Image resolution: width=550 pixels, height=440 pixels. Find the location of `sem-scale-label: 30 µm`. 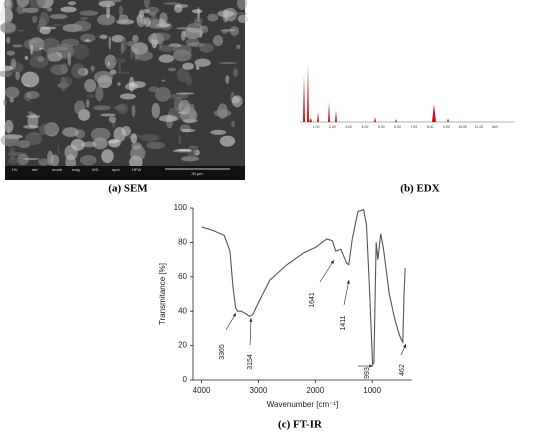

sem-scale-label: 30 µm is located at coordinates (197, 173).